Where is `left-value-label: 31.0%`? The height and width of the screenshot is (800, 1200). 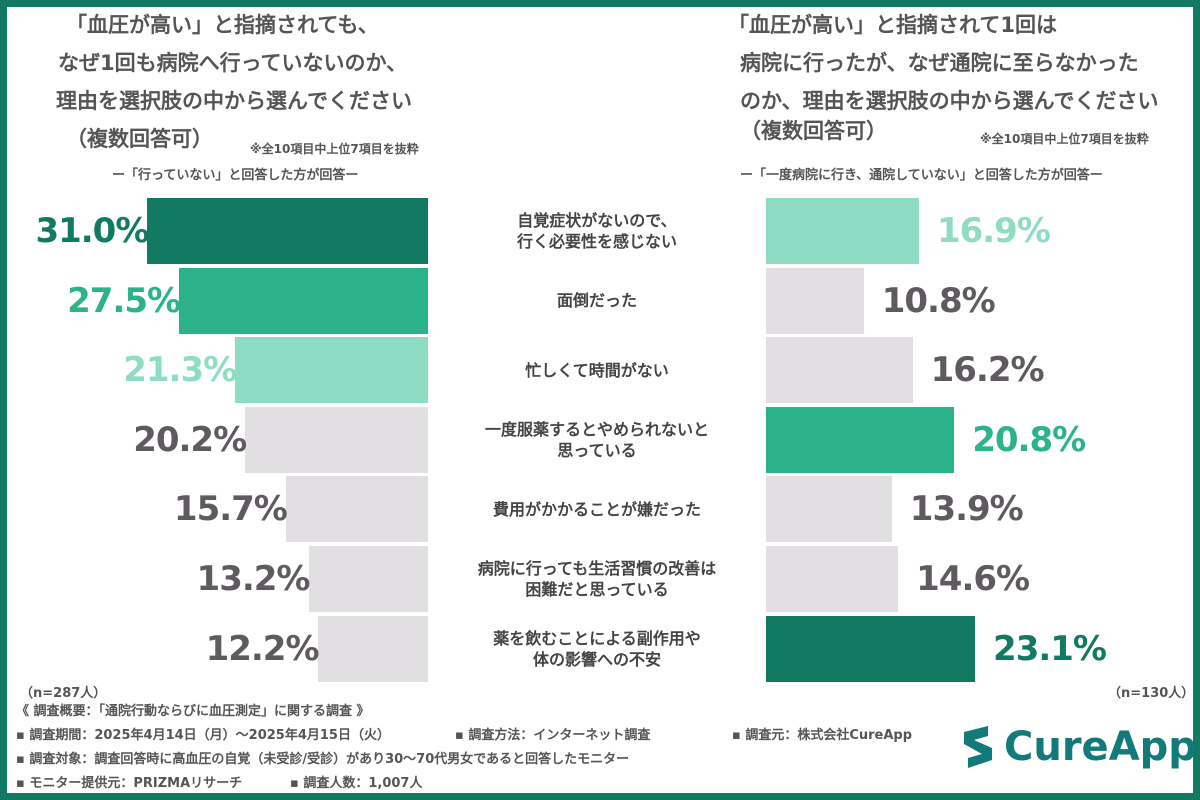
left-value-label: 31.0% is located at coordinates (92, 231).